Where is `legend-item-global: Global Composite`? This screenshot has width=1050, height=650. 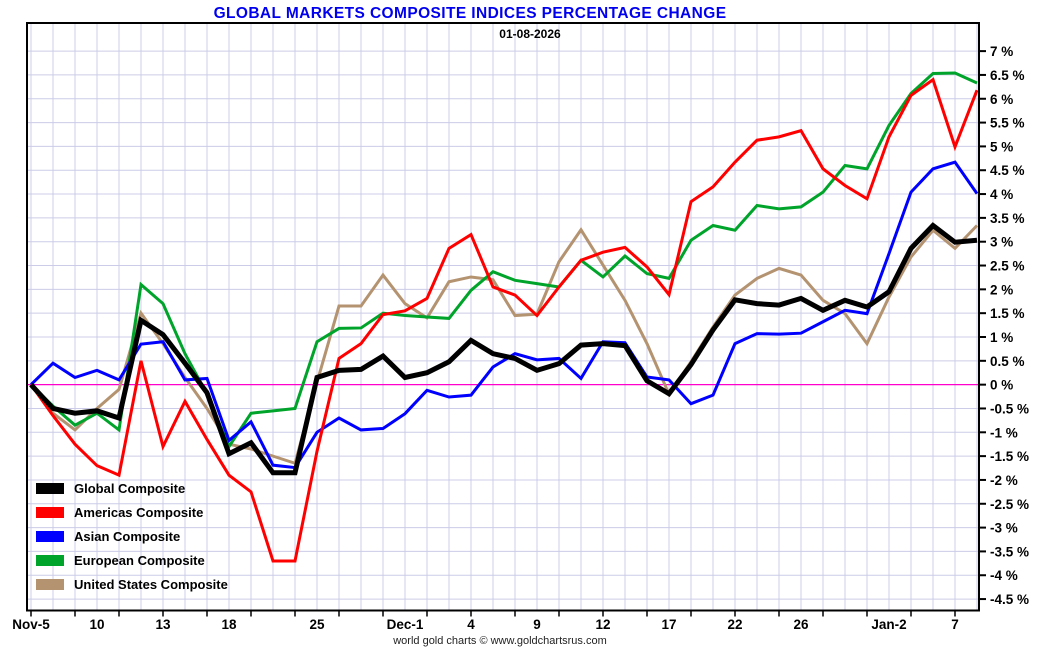
legend-item-global: Global Composite is located at coordinates (132, 488).